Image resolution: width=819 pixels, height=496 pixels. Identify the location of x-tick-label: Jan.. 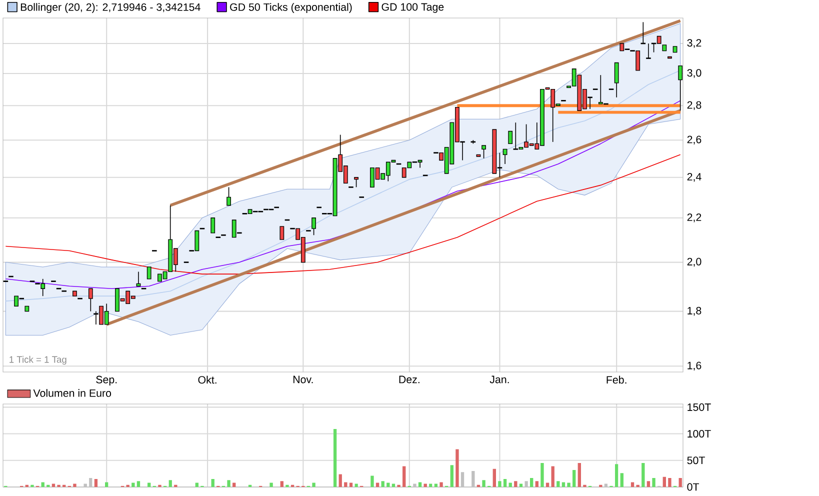
(499, 380).